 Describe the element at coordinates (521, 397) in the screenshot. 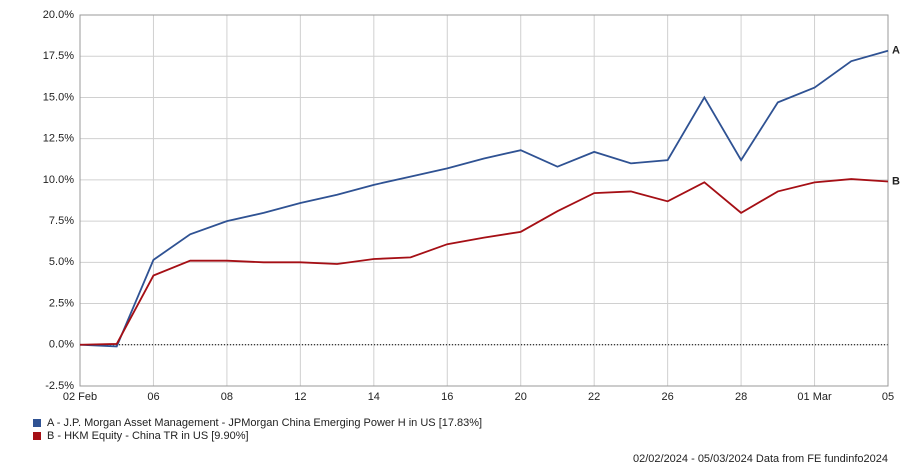

I see `x-tick-label: 20` at that location.